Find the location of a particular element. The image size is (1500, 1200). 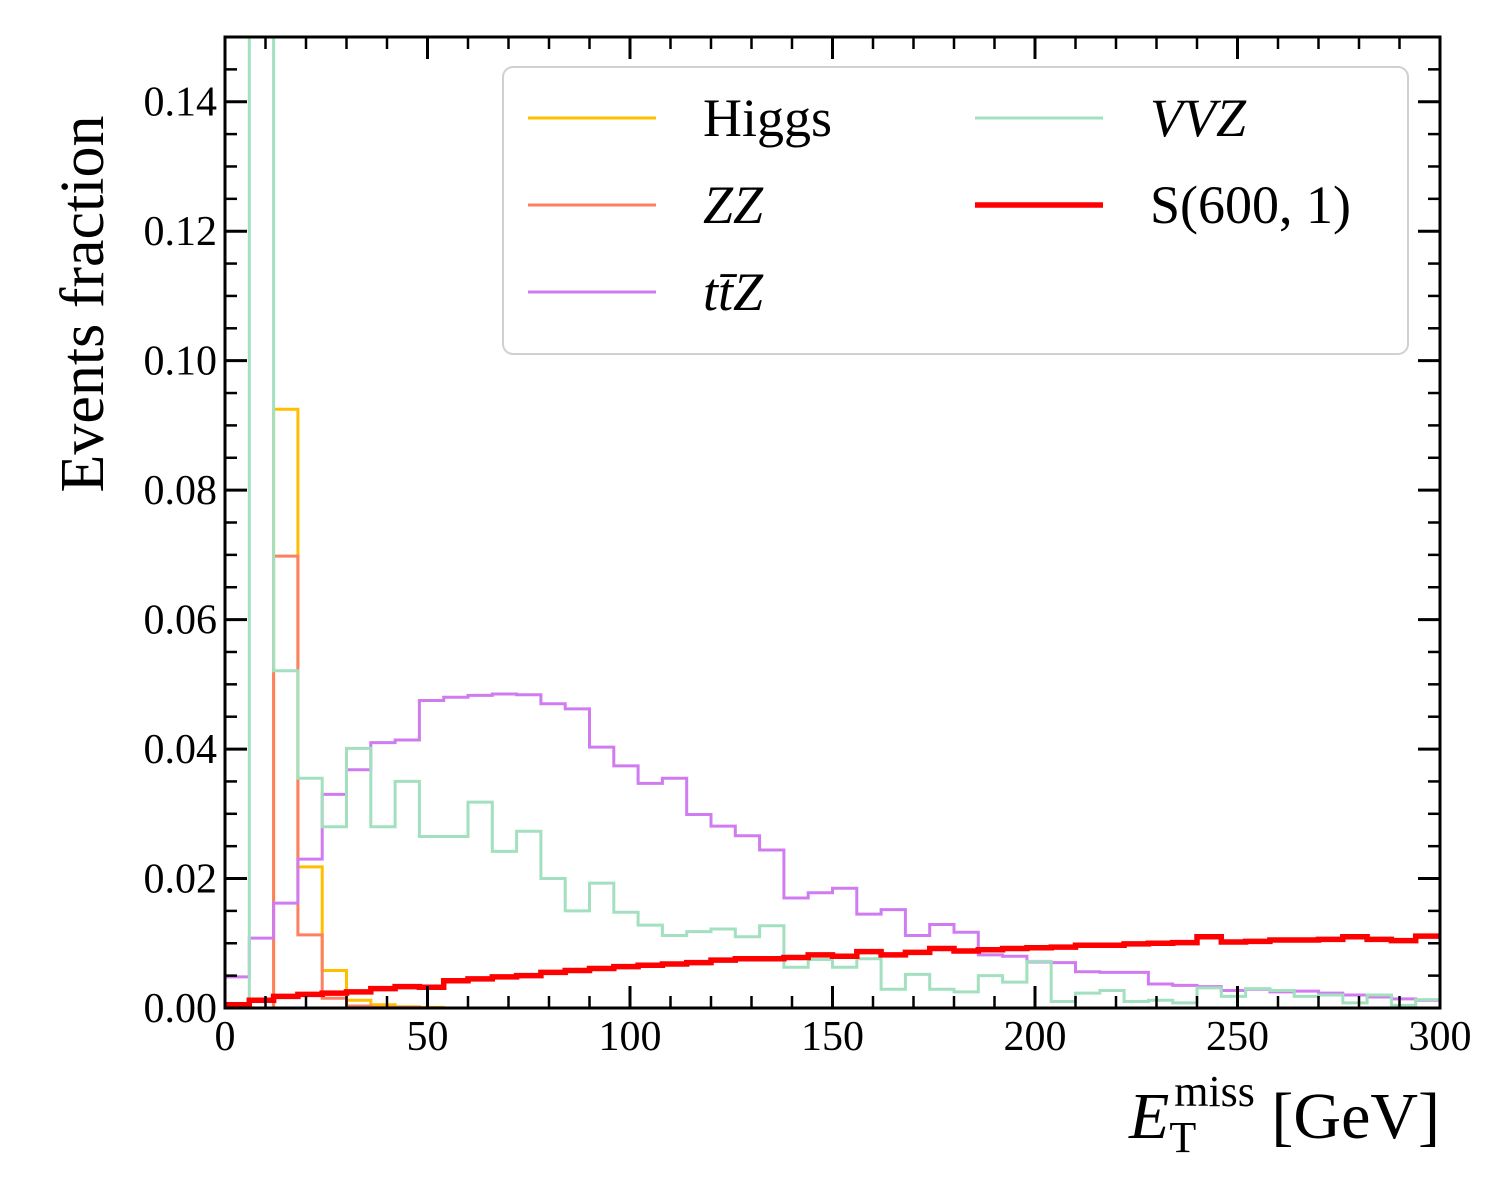

series-line-s-600-1- is located at coordinates (832, 970).